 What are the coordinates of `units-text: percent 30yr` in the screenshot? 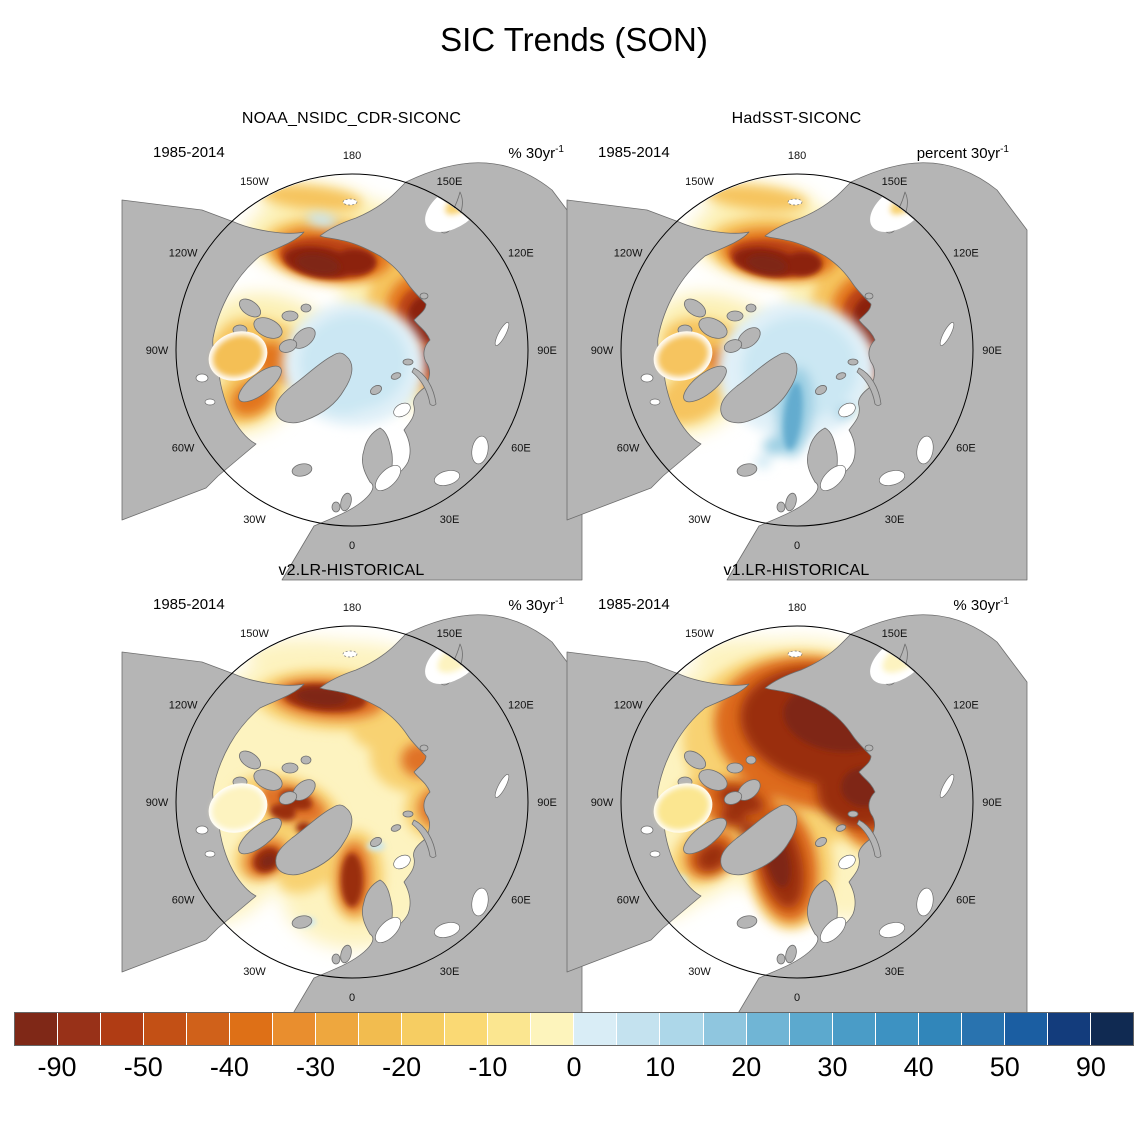 It's located at (958, 154).